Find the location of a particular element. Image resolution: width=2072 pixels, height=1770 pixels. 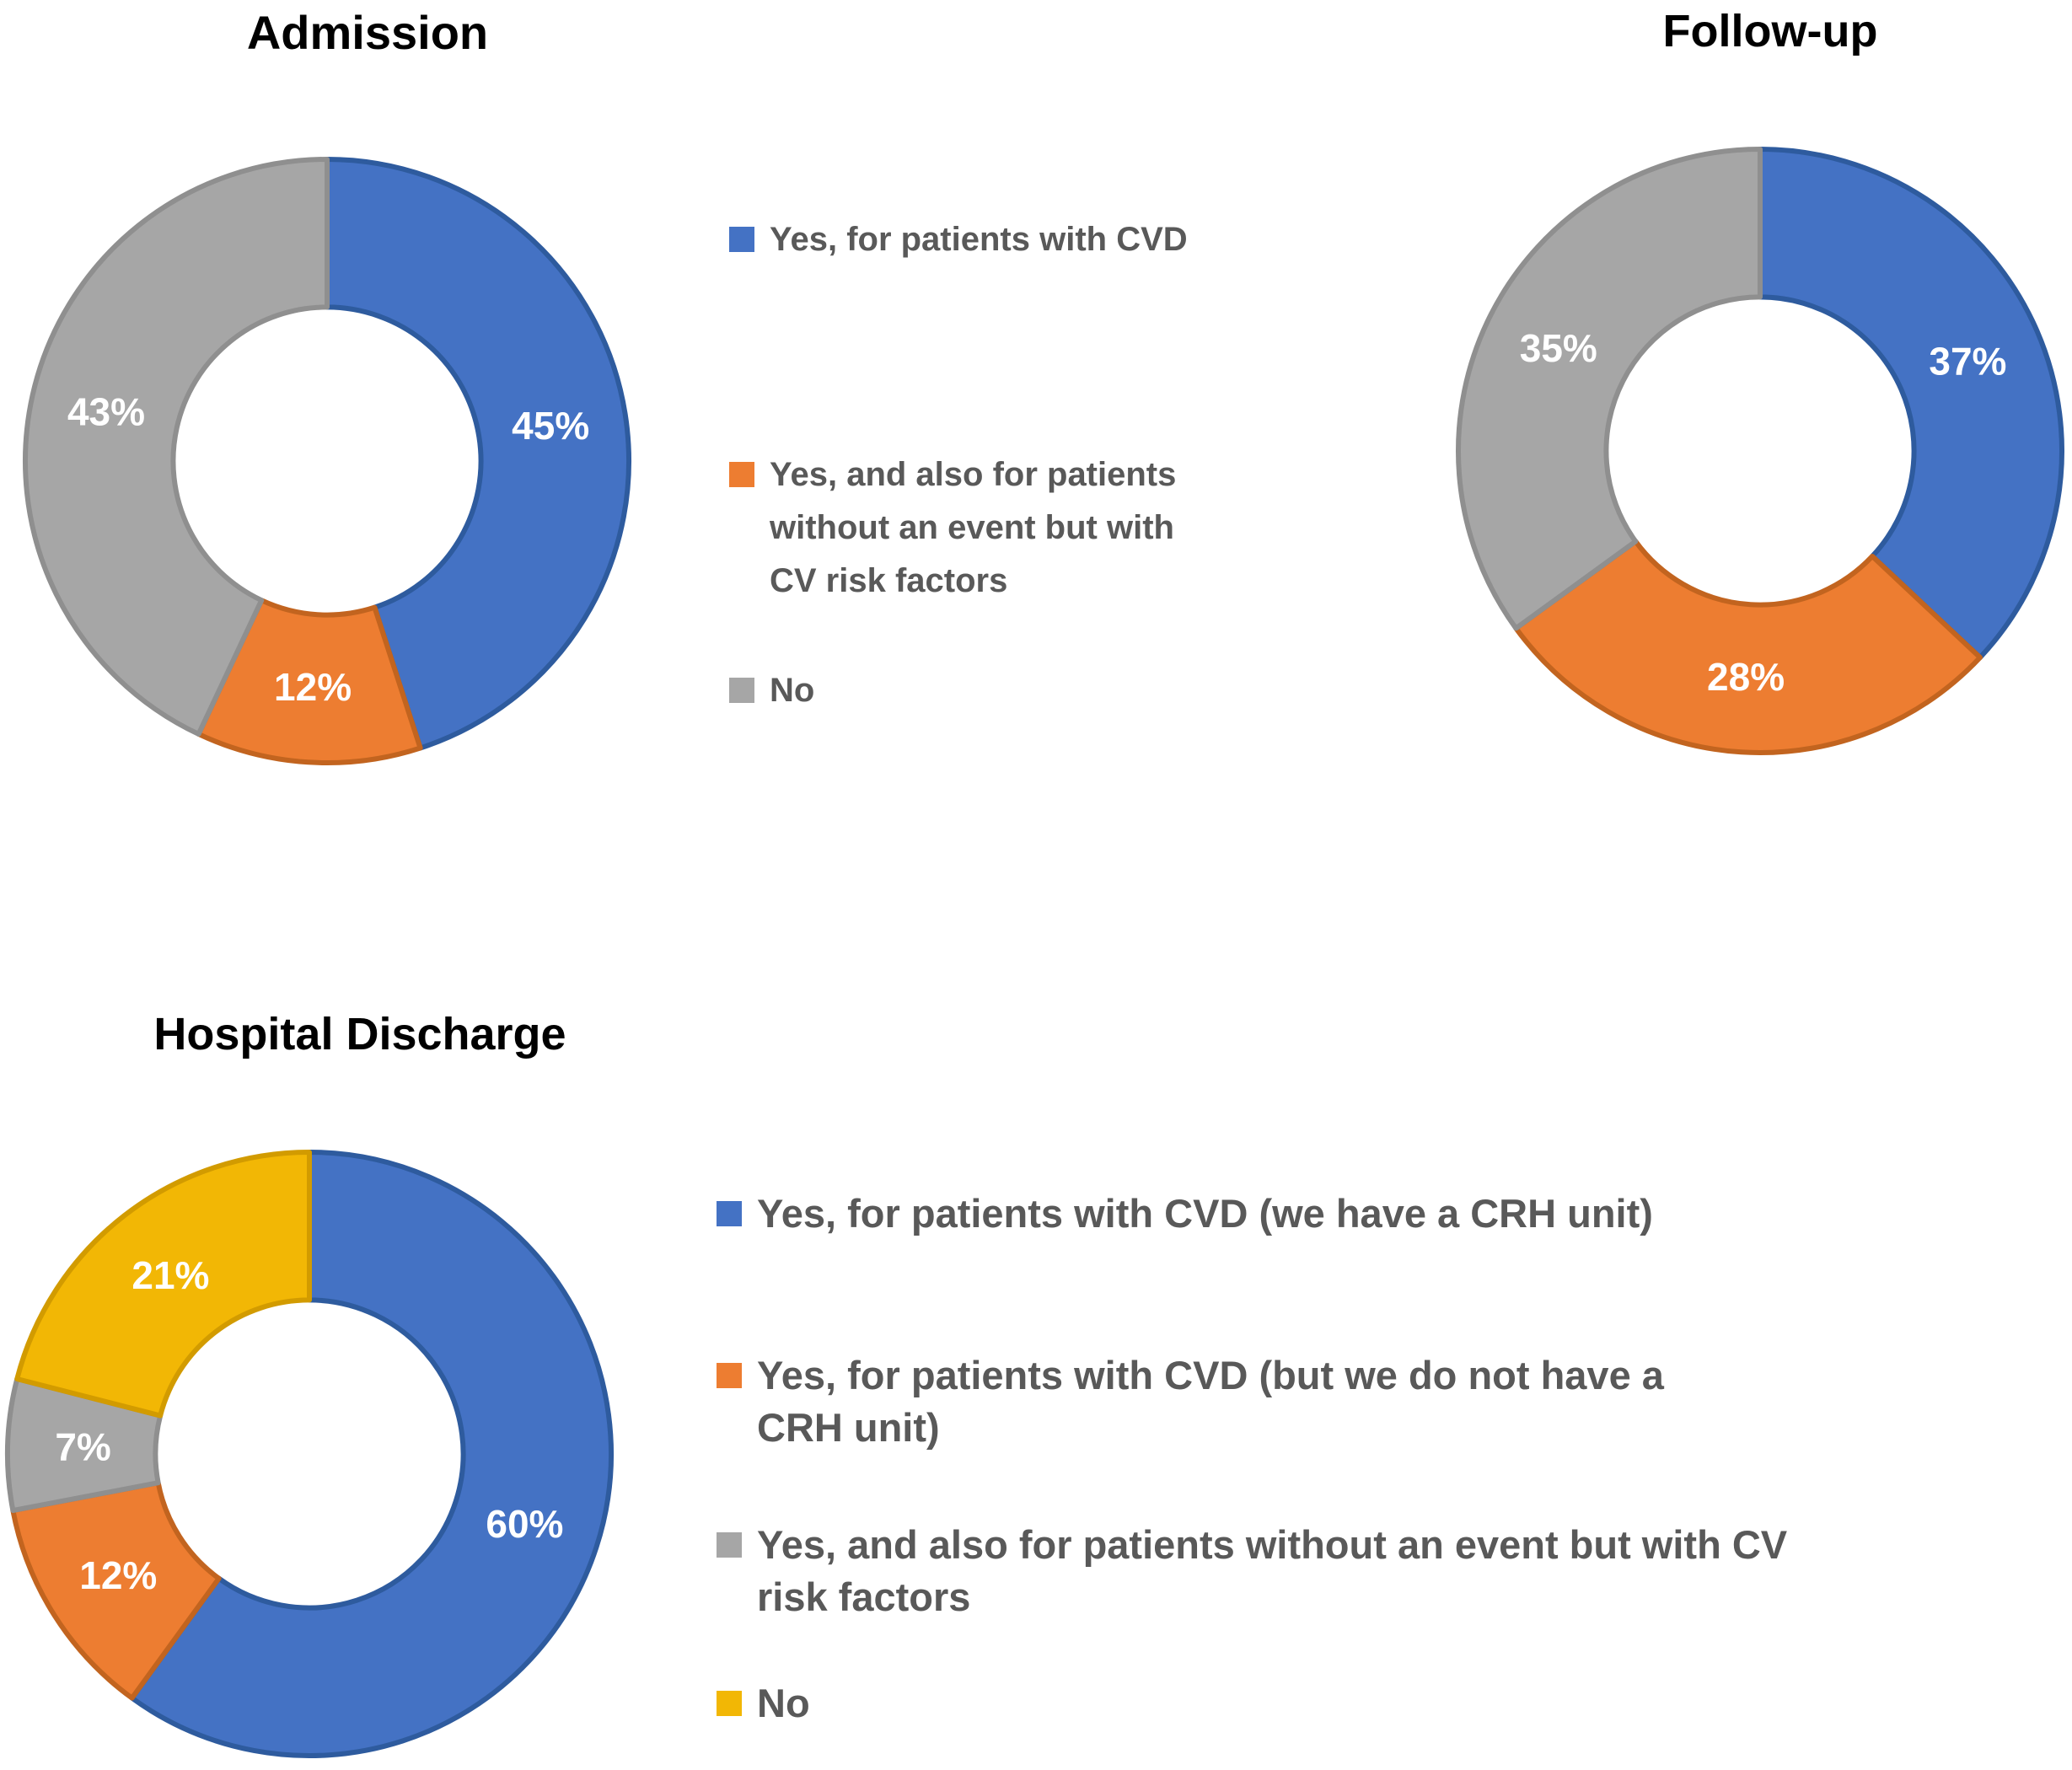

legend-label: Yes, for patients with CVD is located at coordinates (979, 239).